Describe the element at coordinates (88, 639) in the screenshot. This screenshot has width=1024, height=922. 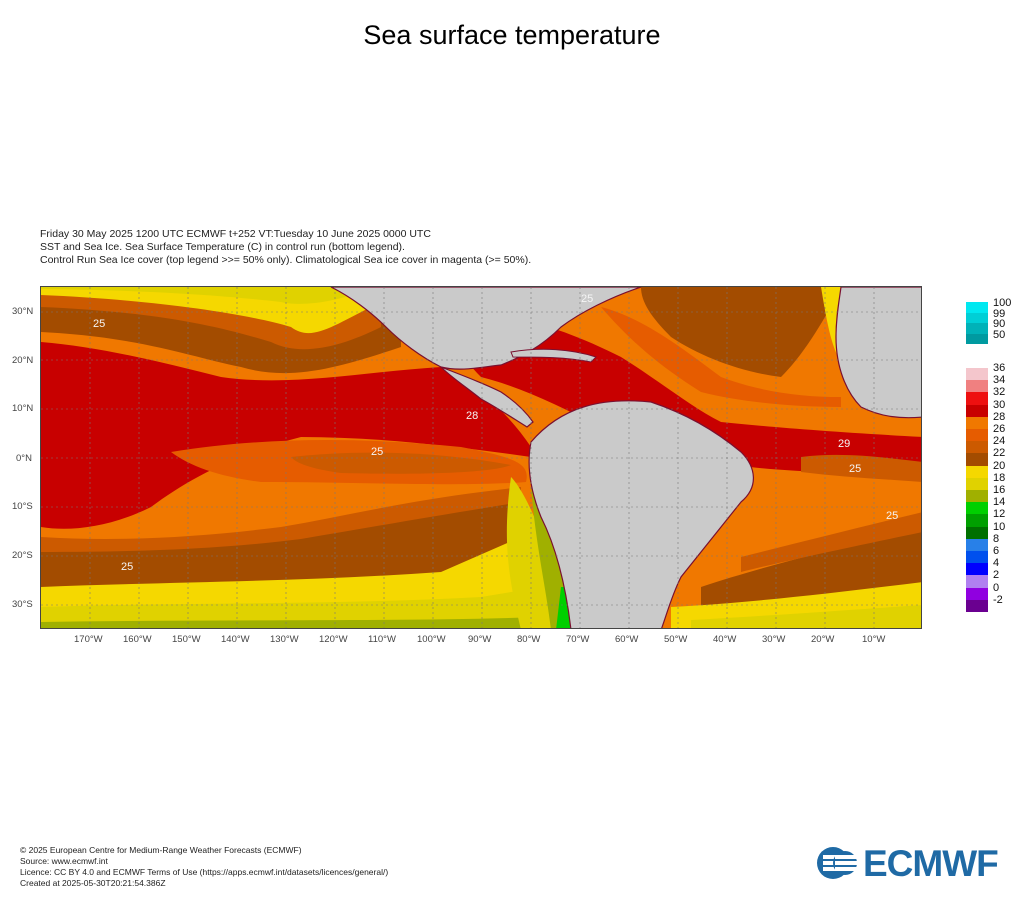
I see `lon-label: 170°W` at that location.